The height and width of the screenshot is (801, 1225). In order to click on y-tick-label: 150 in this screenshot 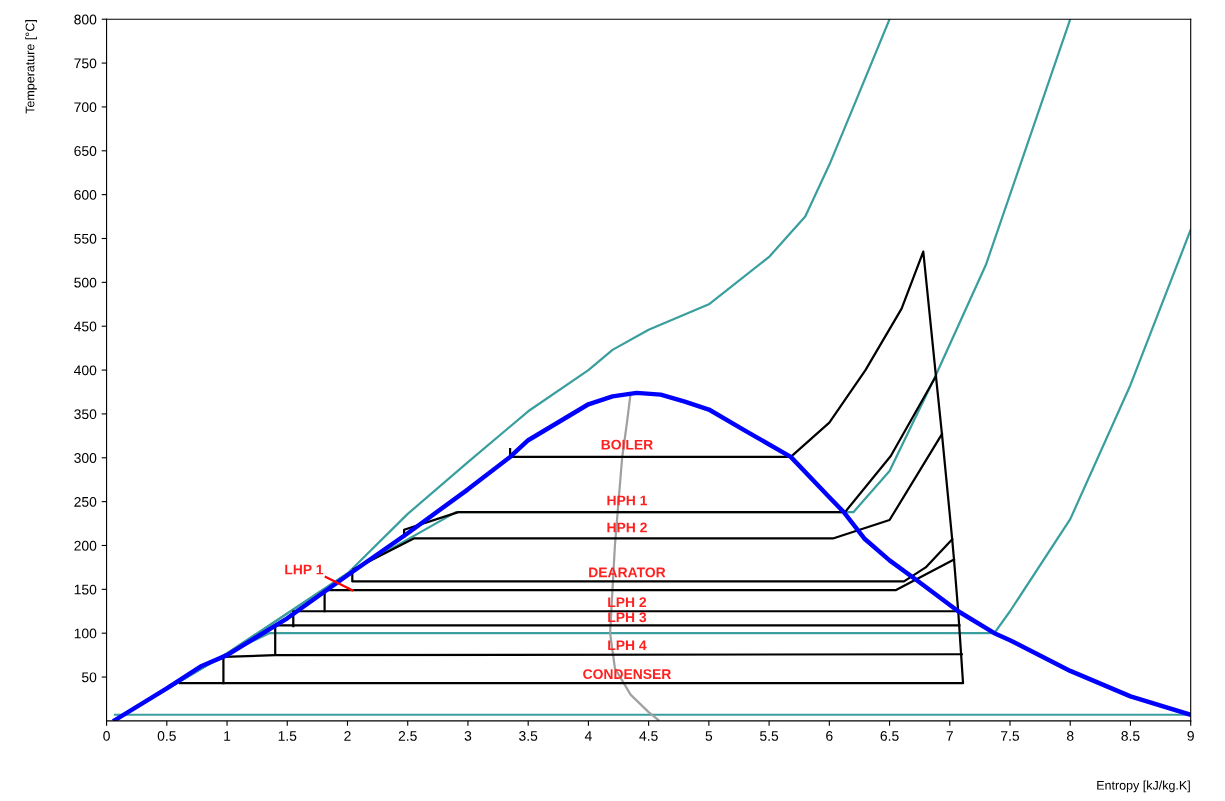, I will do `click(85, 589)`.